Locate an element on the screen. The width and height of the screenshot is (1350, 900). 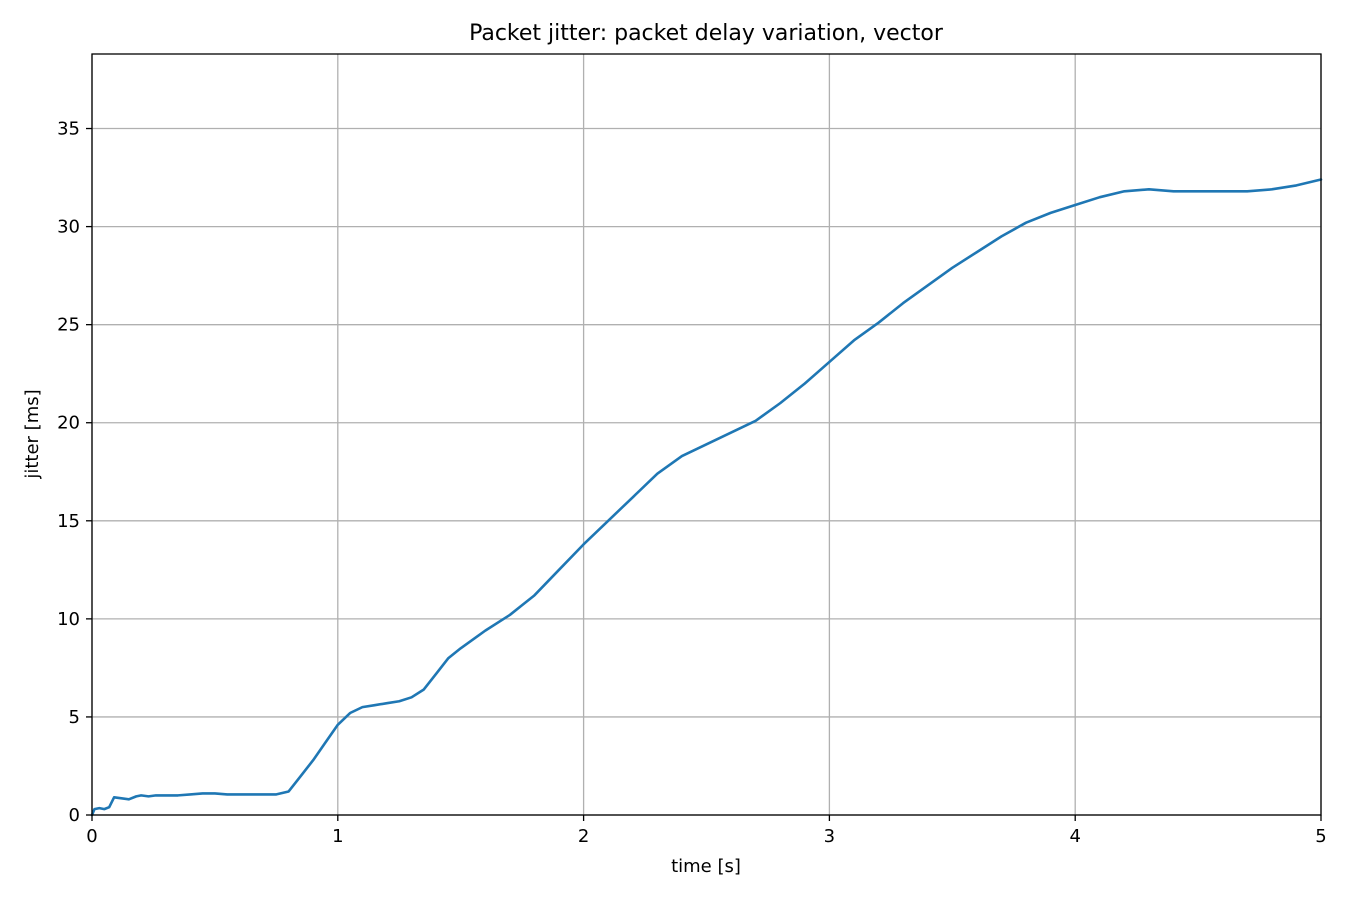
y-tick-label: 10 is located at coordinates (68, 619).